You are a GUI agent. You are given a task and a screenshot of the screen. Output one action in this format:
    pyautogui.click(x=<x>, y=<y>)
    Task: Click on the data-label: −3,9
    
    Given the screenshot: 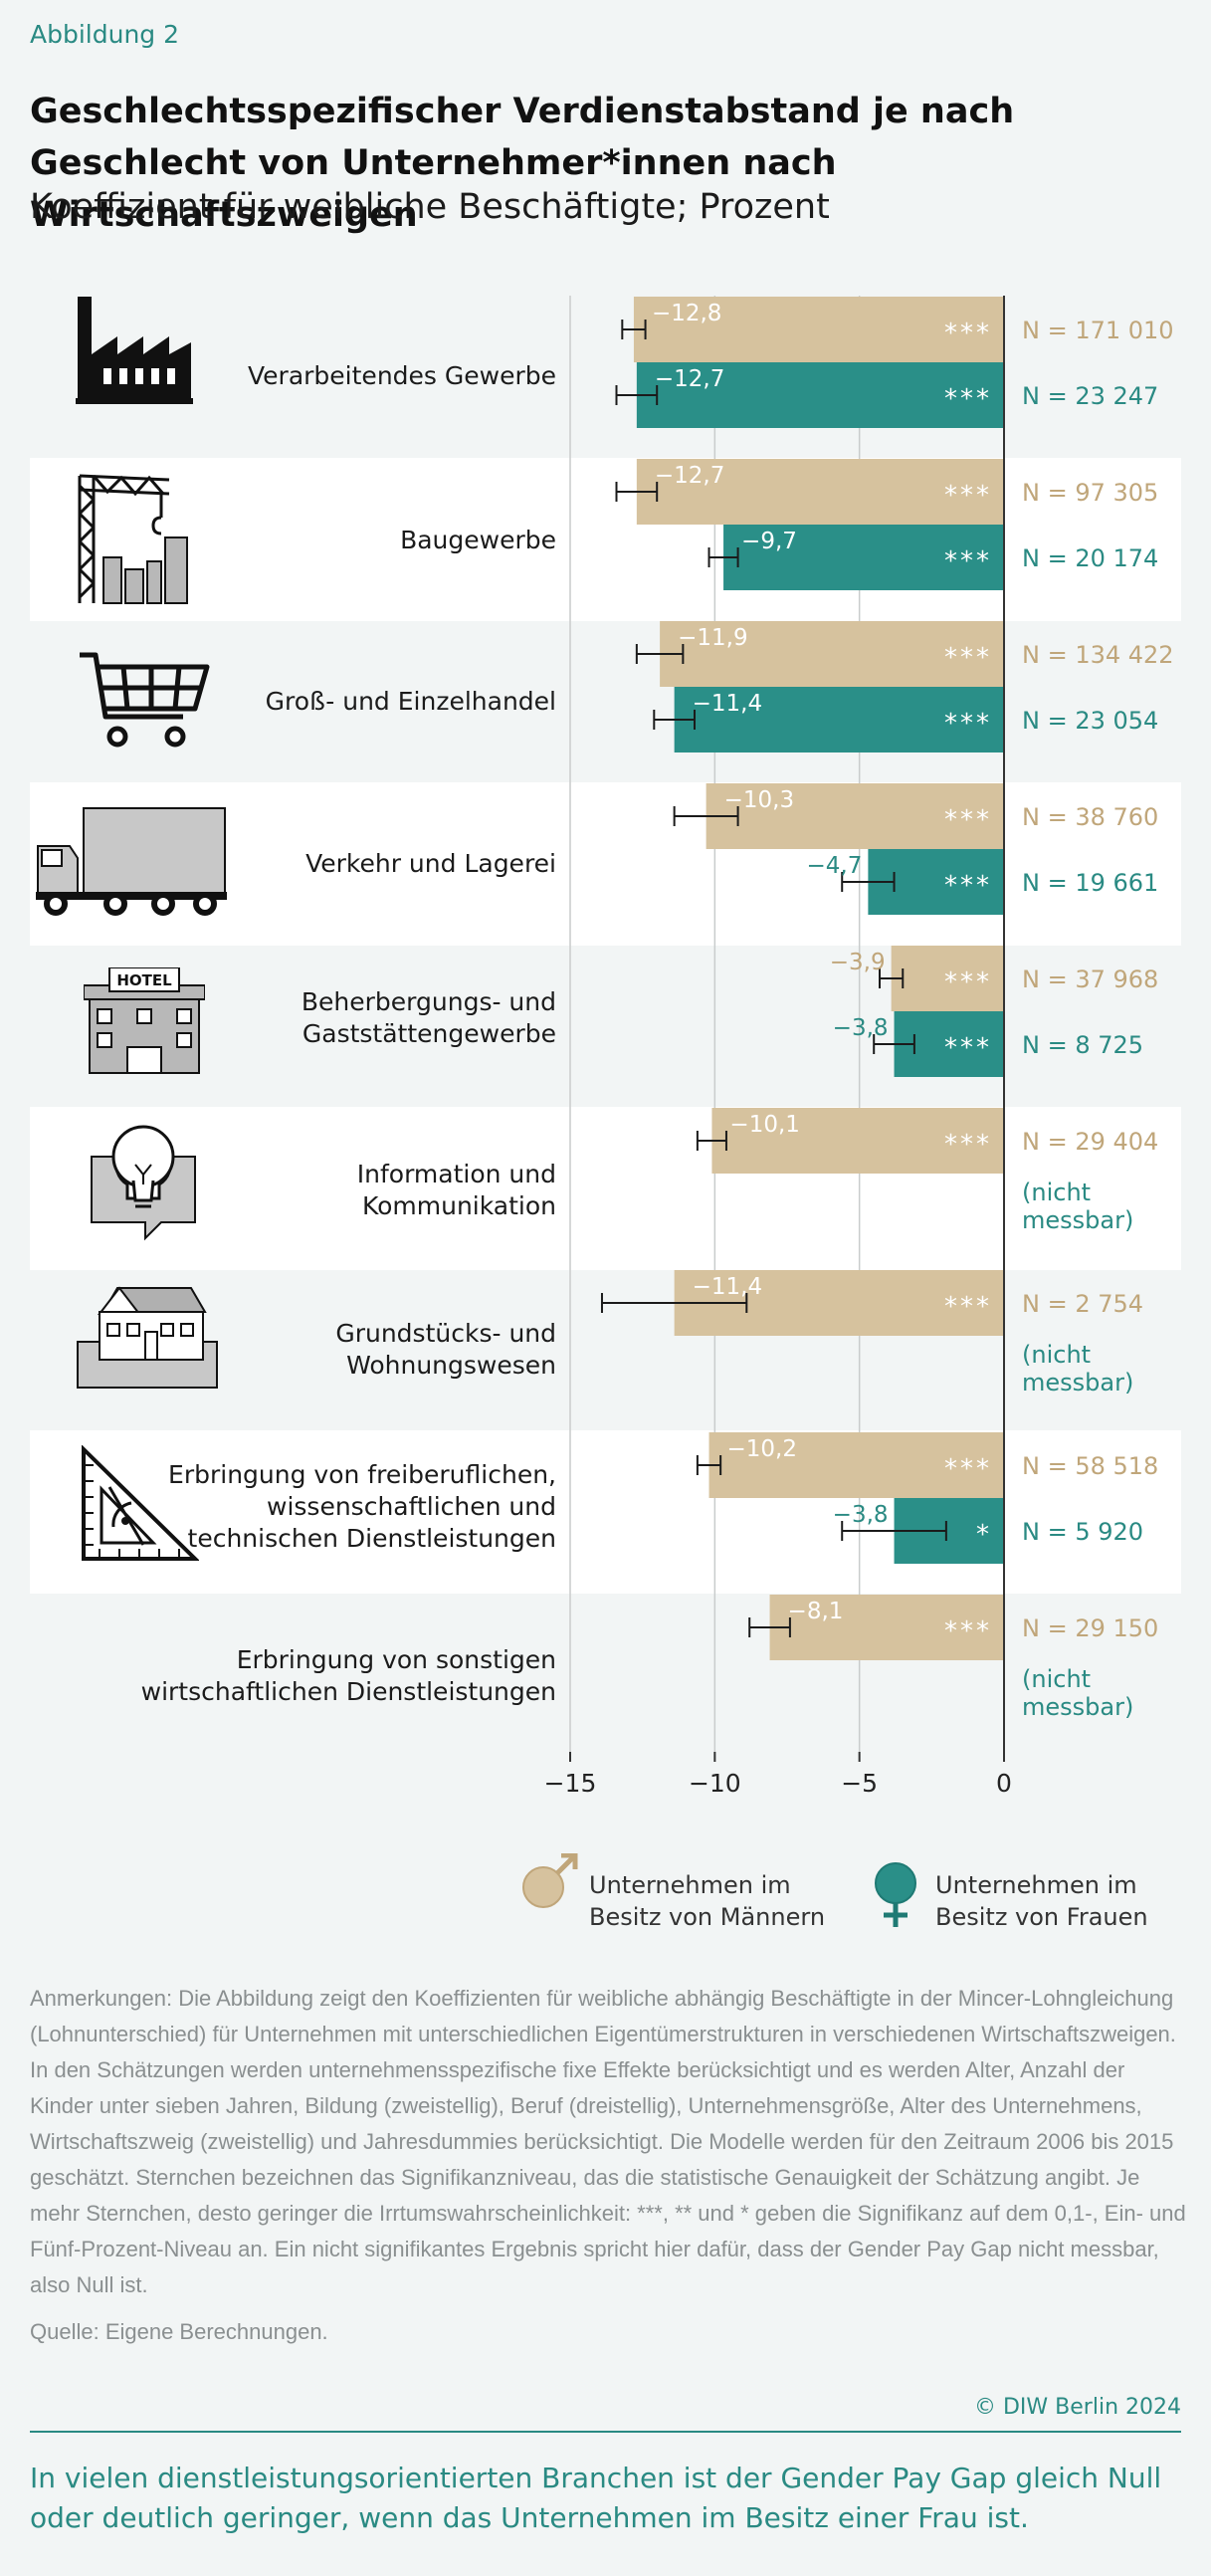 What is the action you would take?
    pyautogui.click(x=858, y=962)
    